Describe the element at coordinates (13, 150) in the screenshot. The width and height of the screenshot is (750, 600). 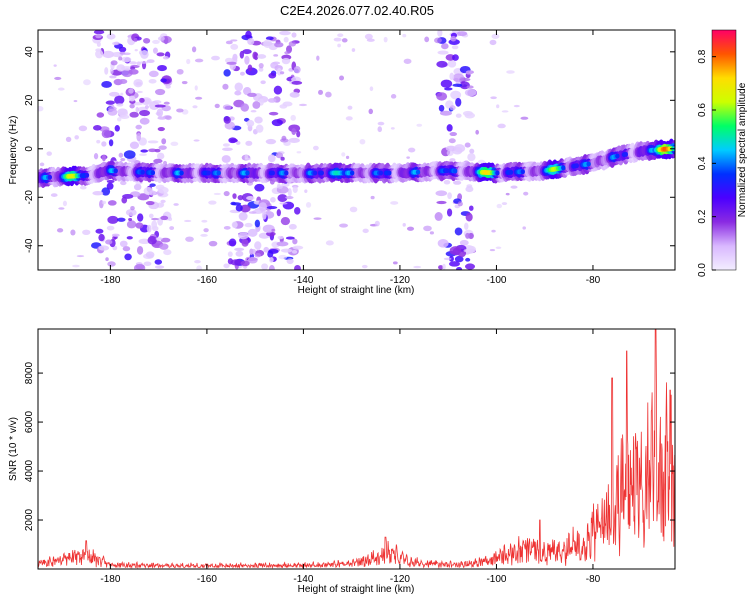
I see `heatmap-y-label: Frequency (Hz)` at that location.